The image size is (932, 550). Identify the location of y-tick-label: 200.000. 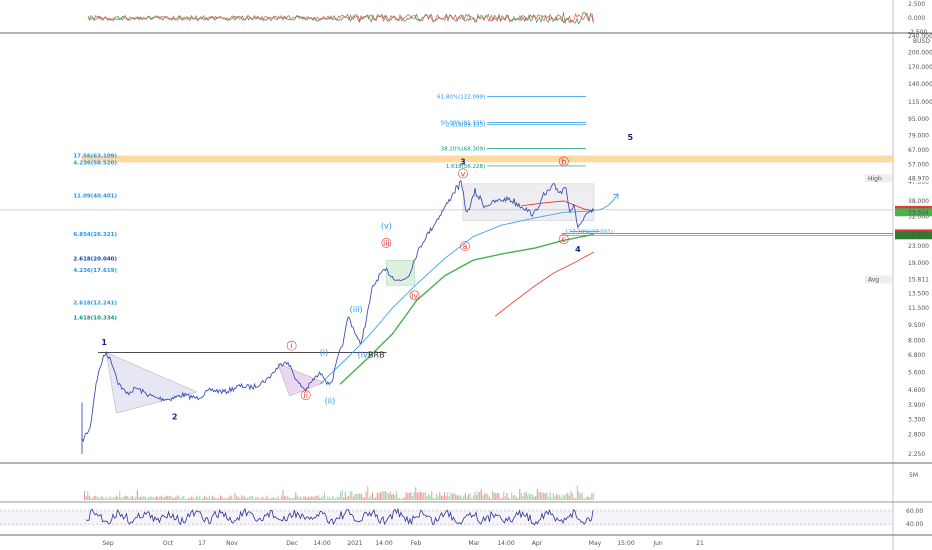
(920, 52).